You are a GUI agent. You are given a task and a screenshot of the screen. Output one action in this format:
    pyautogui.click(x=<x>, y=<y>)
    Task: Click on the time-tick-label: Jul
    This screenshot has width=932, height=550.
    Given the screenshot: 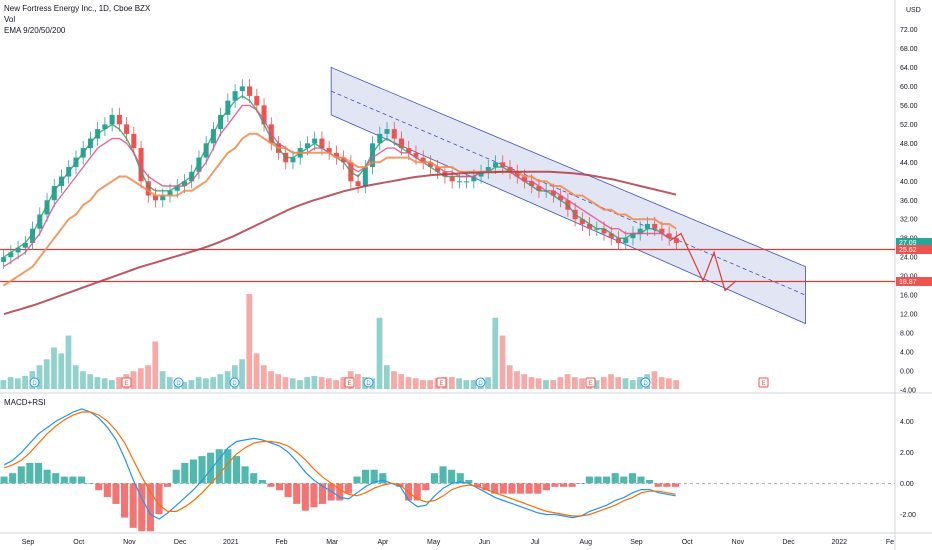 What is the action you would take?
    pyautogui.click(x=535, y=542)
    